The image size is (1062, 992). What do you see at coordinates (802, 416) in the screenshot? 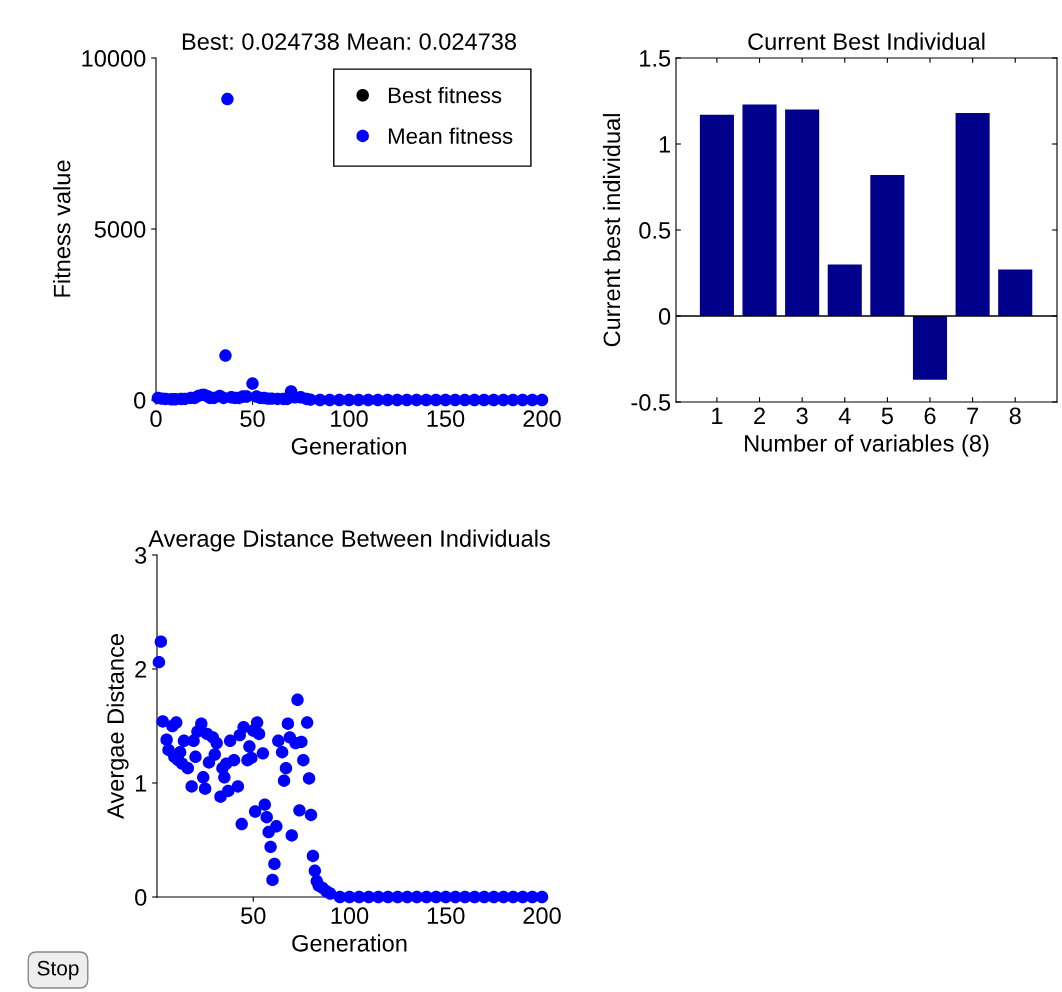
I see `x-tick-label: 3` at bounding box center [802, 416].